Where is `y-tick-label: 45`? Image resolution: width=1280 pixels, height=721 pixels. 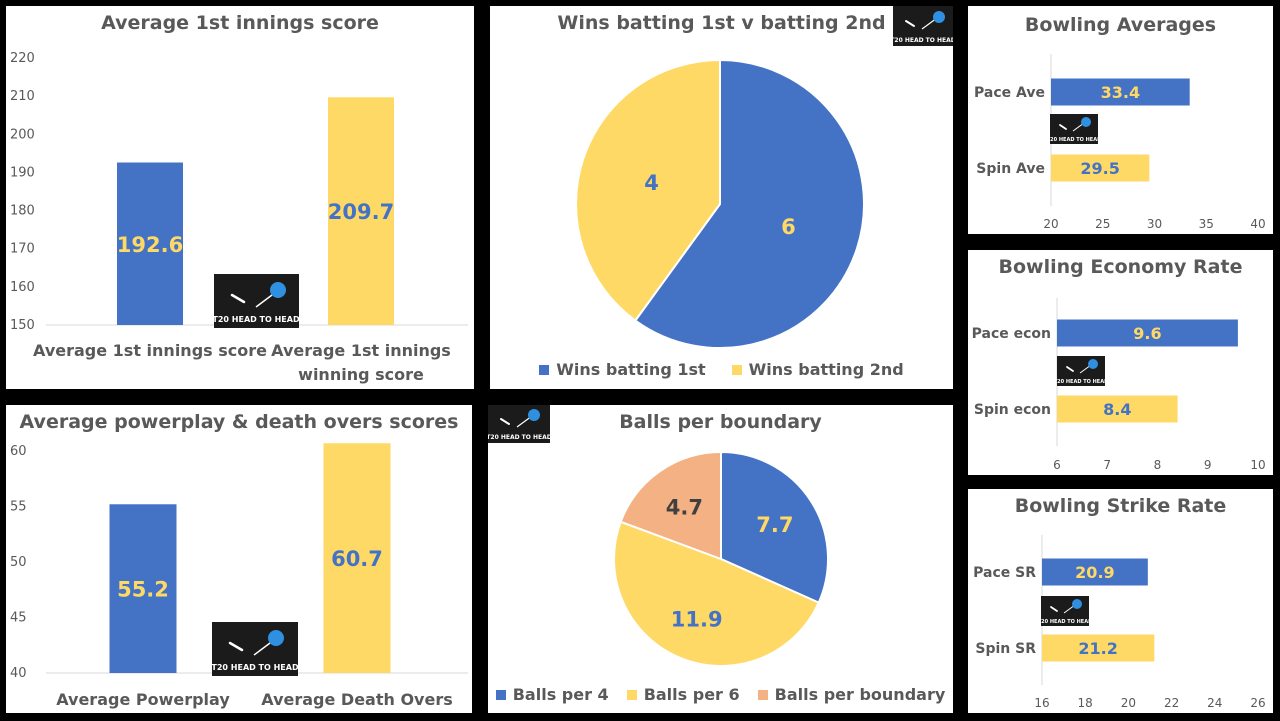 y-tick-label: 45 is located at coordinates (18, 618).